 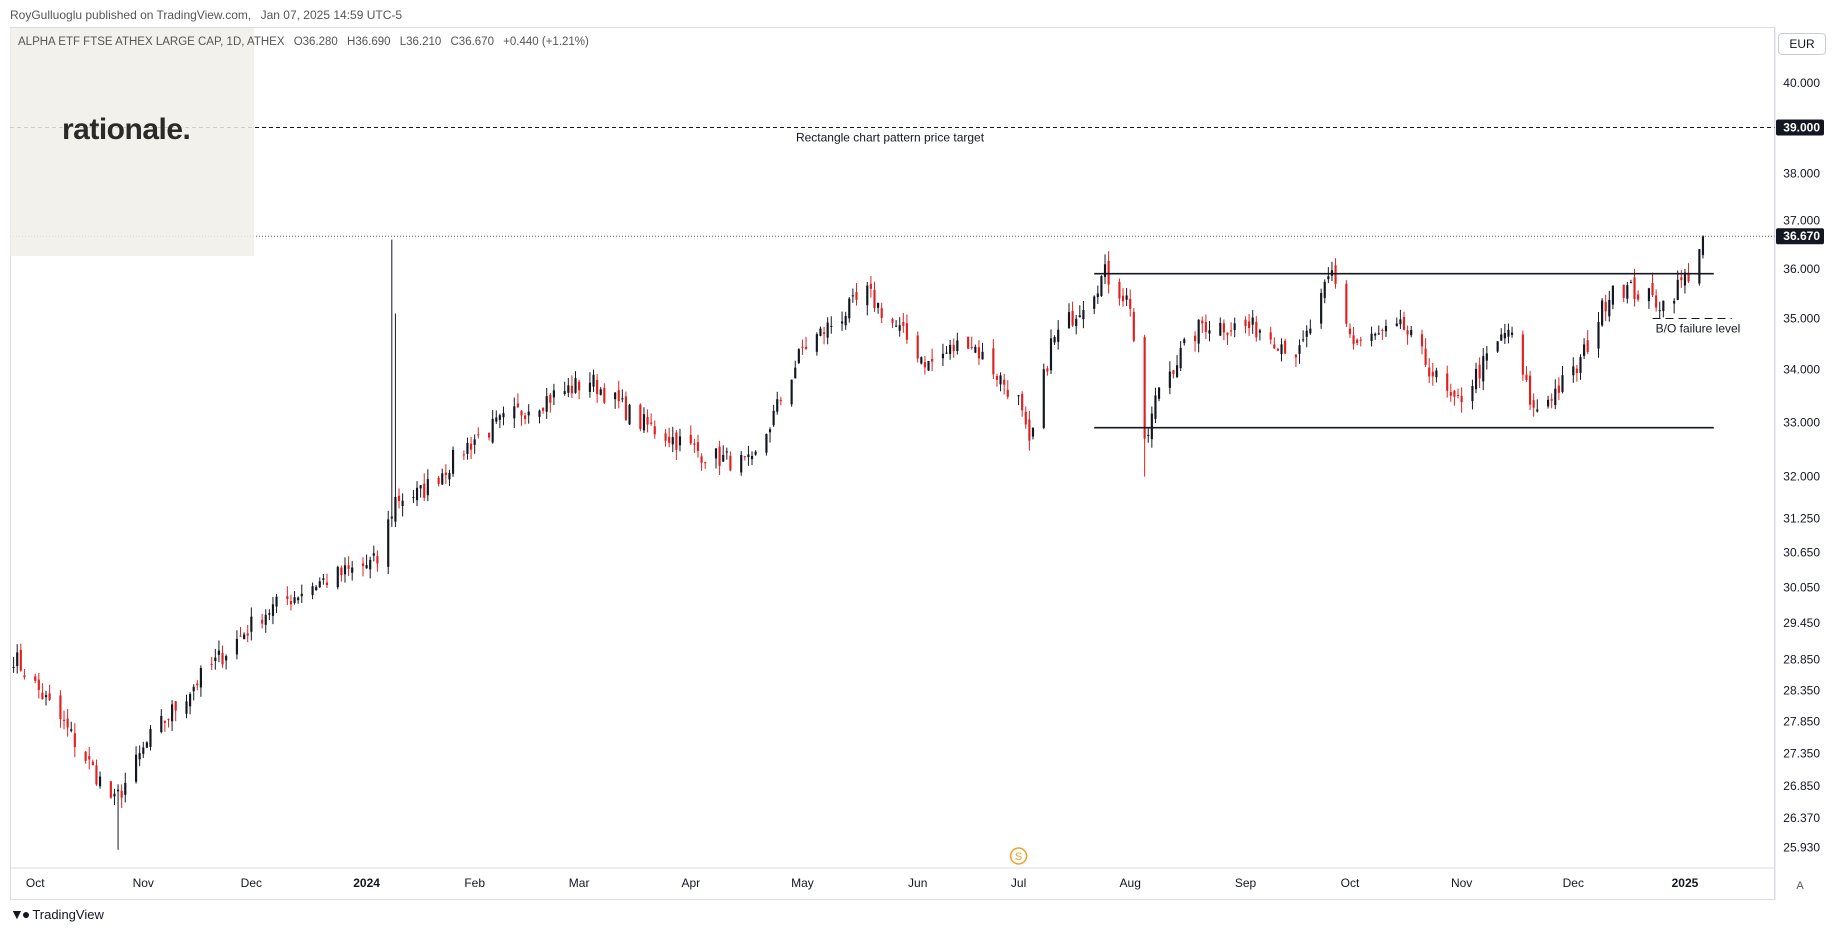 I want to click on price-tick-label: 29.450, so click(x=1801, y=623).